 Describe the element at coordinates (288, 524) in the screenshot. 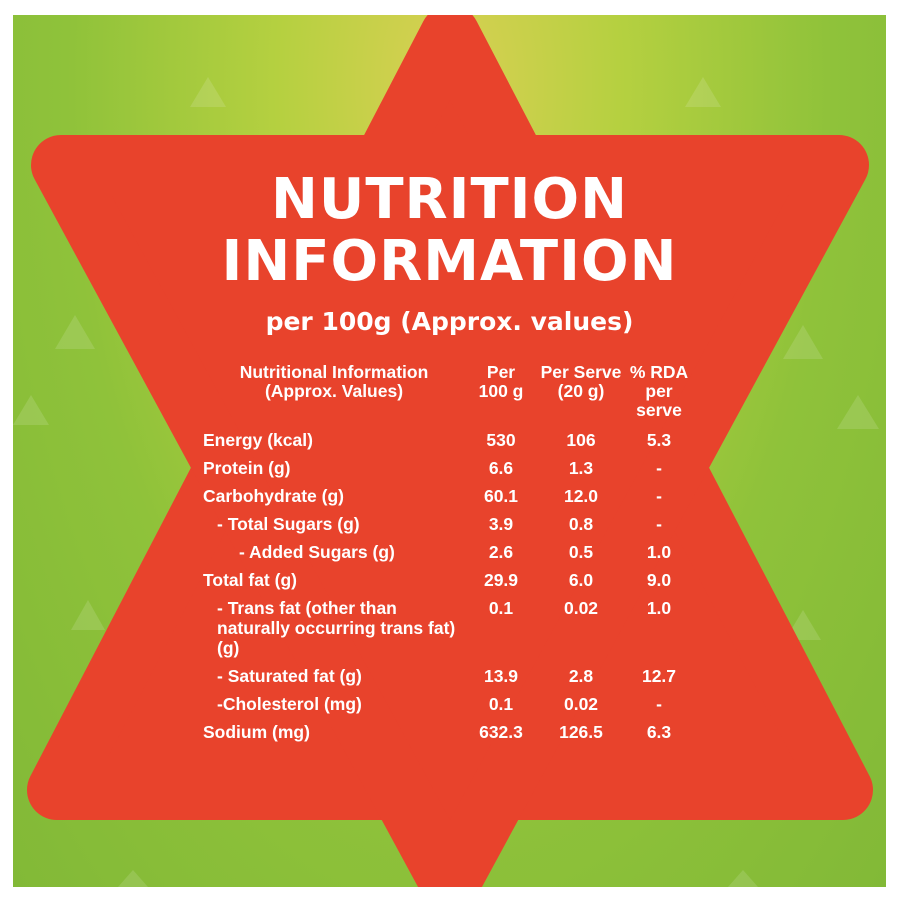

I see `row-label: - Total Sugars (g)` at that location.